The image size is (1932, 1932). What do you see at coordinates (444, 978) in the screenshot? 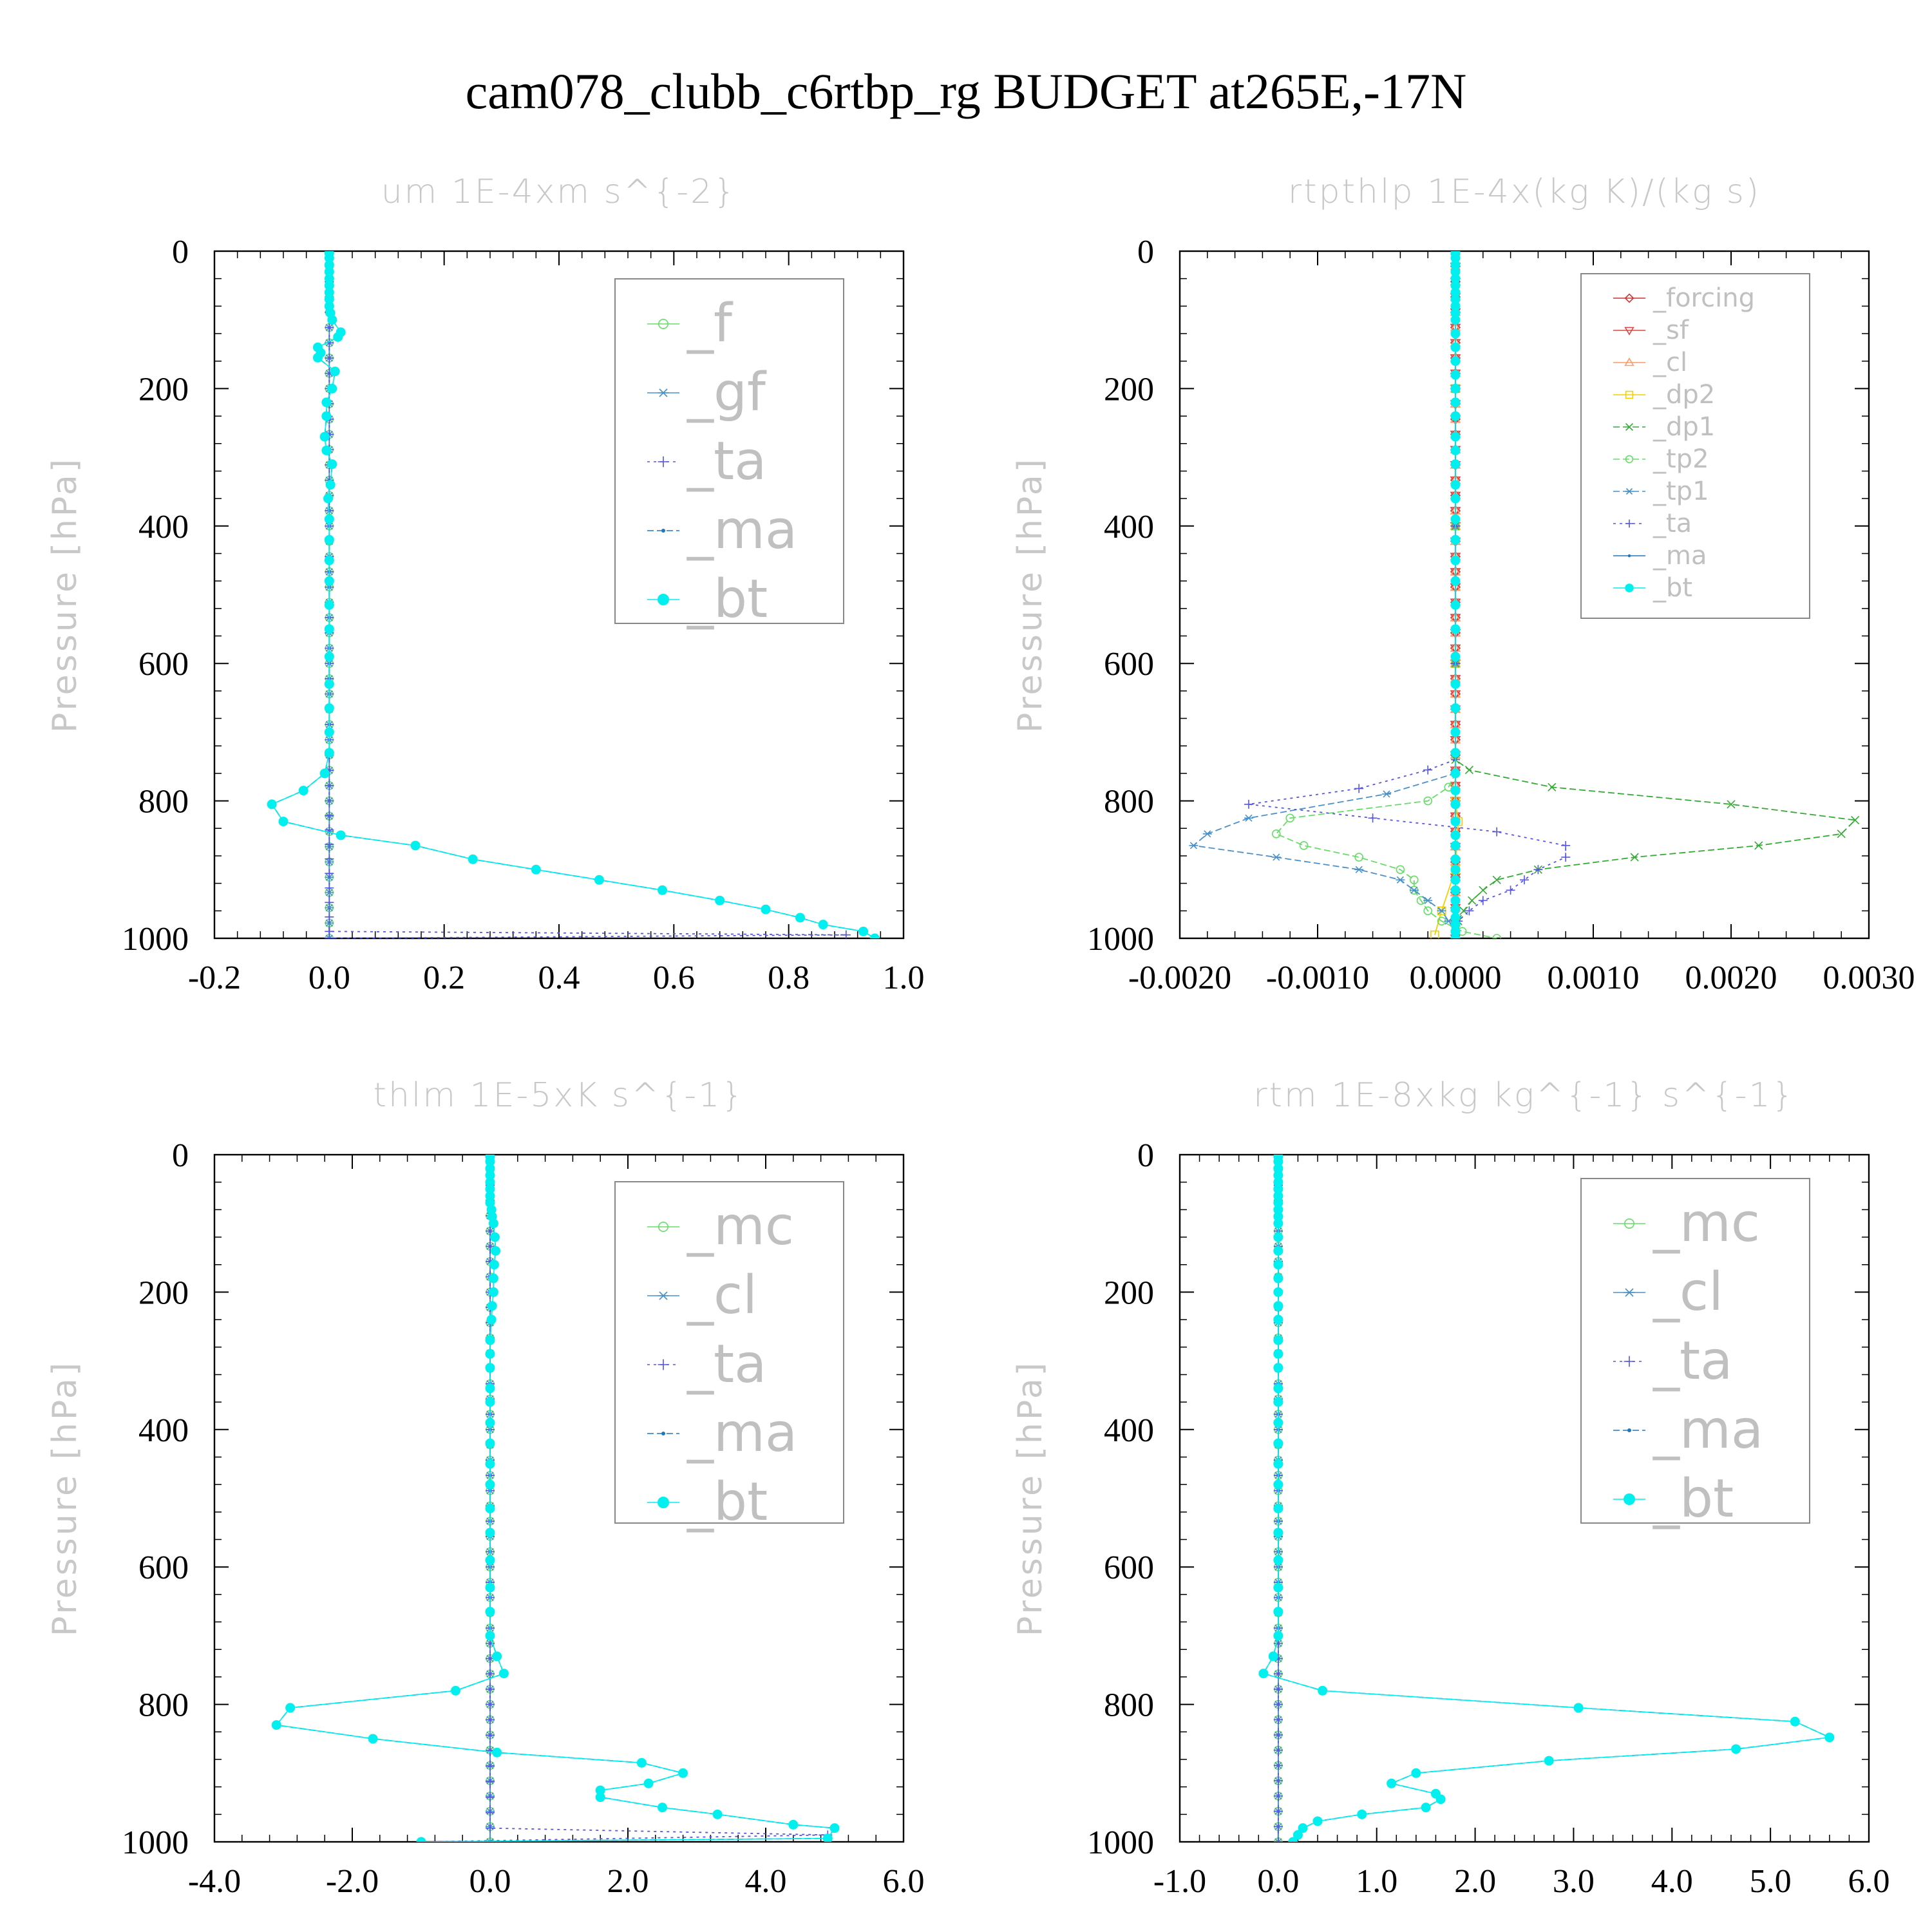
I see `x-tick-label: 0.2` at bounding box center [444, 978].